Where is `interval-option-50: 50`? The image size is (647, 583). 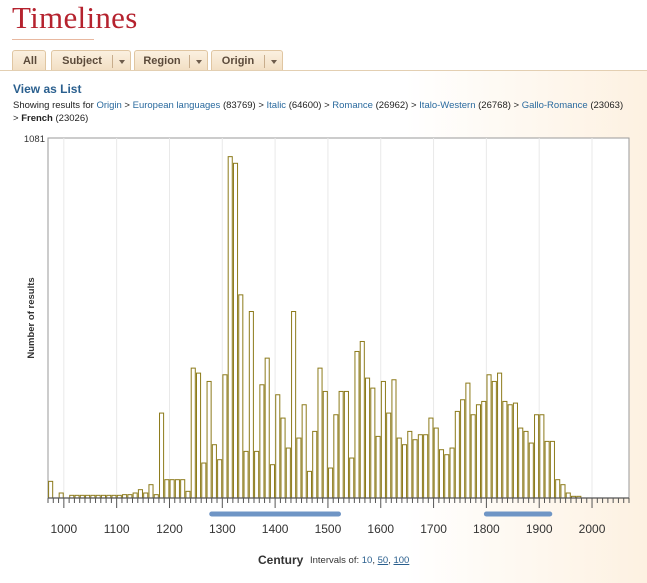 interval-option-50: 50 is located at coordinates (383, 560).